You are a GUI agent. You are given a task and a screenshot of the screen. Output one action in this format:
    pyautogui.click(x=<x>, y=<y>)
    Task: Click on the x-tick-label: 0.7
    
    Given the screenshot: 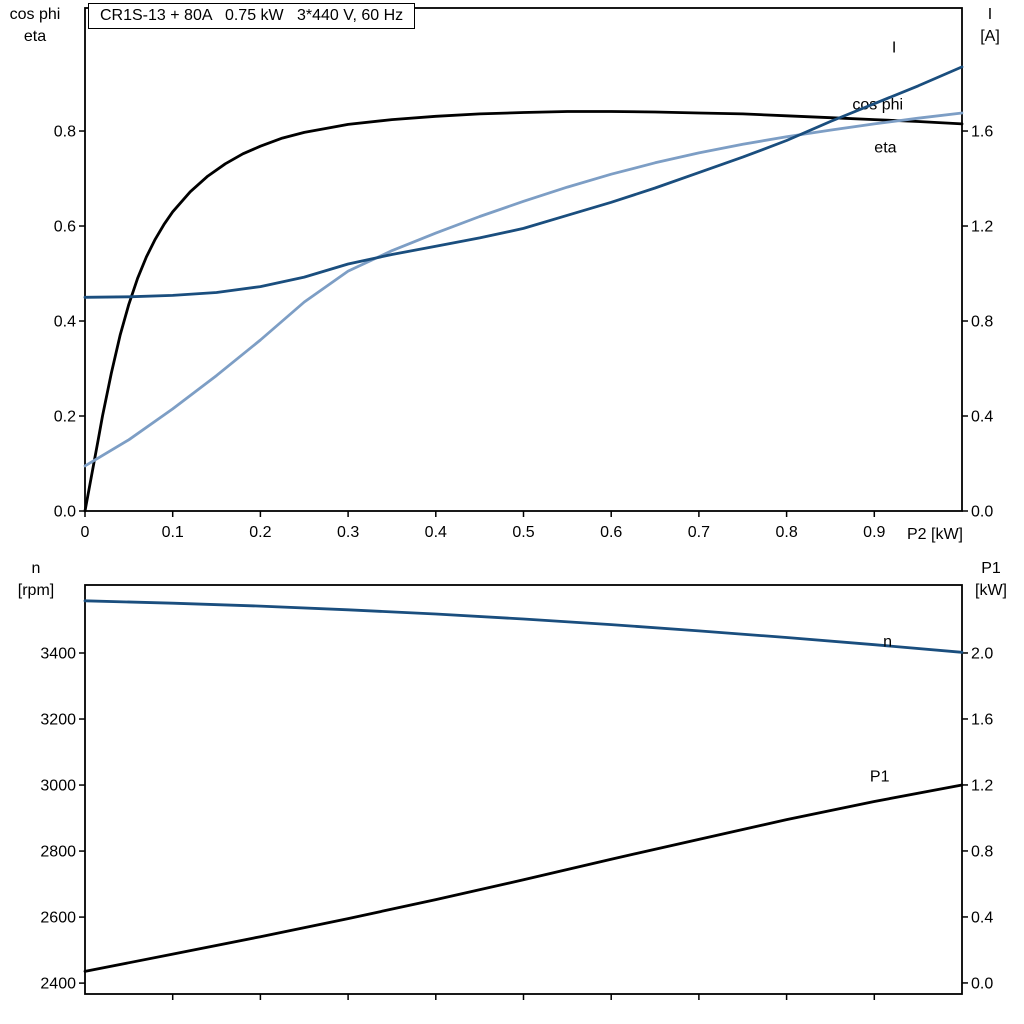 What is the action you would take?
    pyautogui.click(x=699, y=532)
    